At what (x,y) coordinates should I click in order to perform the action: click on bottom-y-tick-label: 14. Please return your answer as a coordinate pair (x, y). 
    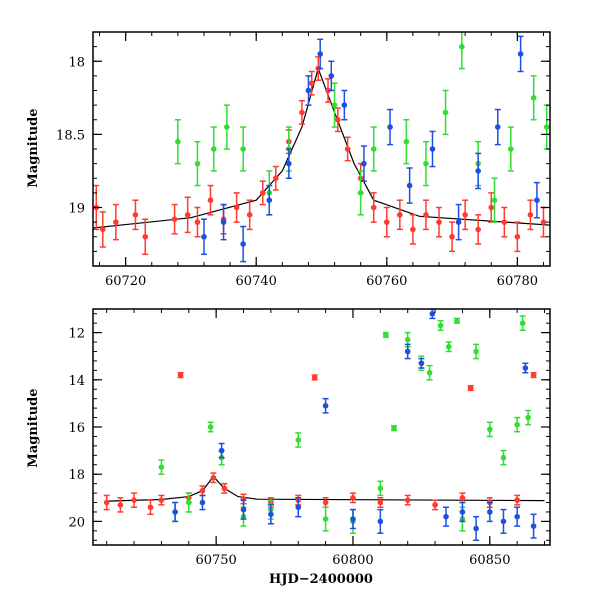
    Looking at the image, I should click on (76, 381).